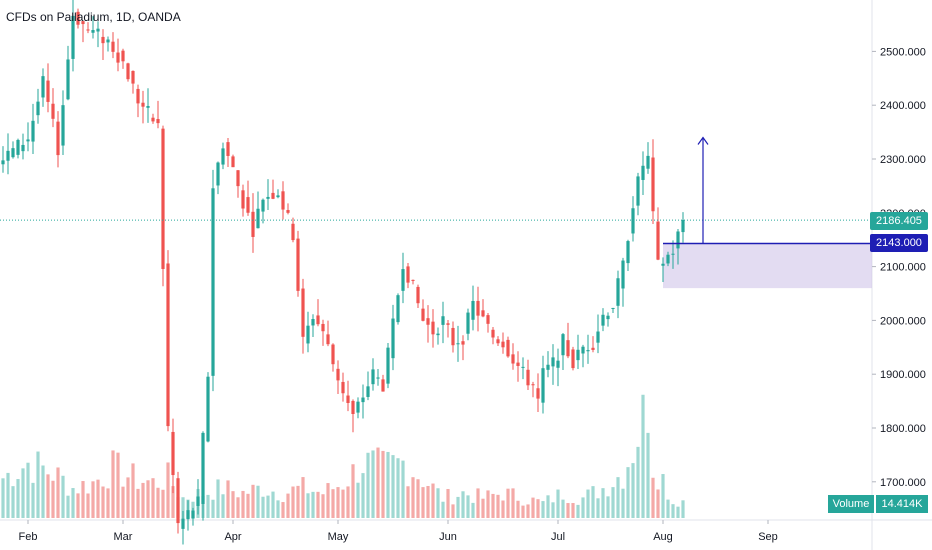 The width and height of the screenshot is (932, 550). I want to click on x-tick-label: Jun, so click(448, 537).